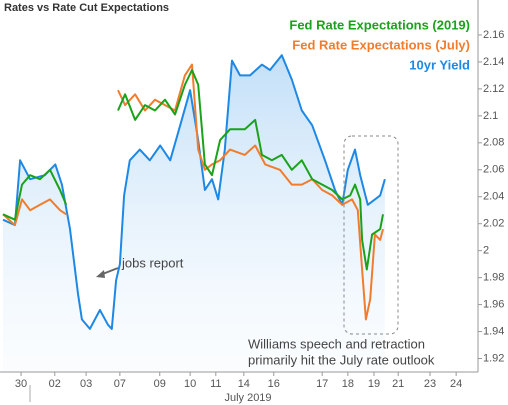 The image size is (508, 405). Describe the element at coordinates (493, 197) in the screenshot. I see `y-tick-label: 2.04` at that location.